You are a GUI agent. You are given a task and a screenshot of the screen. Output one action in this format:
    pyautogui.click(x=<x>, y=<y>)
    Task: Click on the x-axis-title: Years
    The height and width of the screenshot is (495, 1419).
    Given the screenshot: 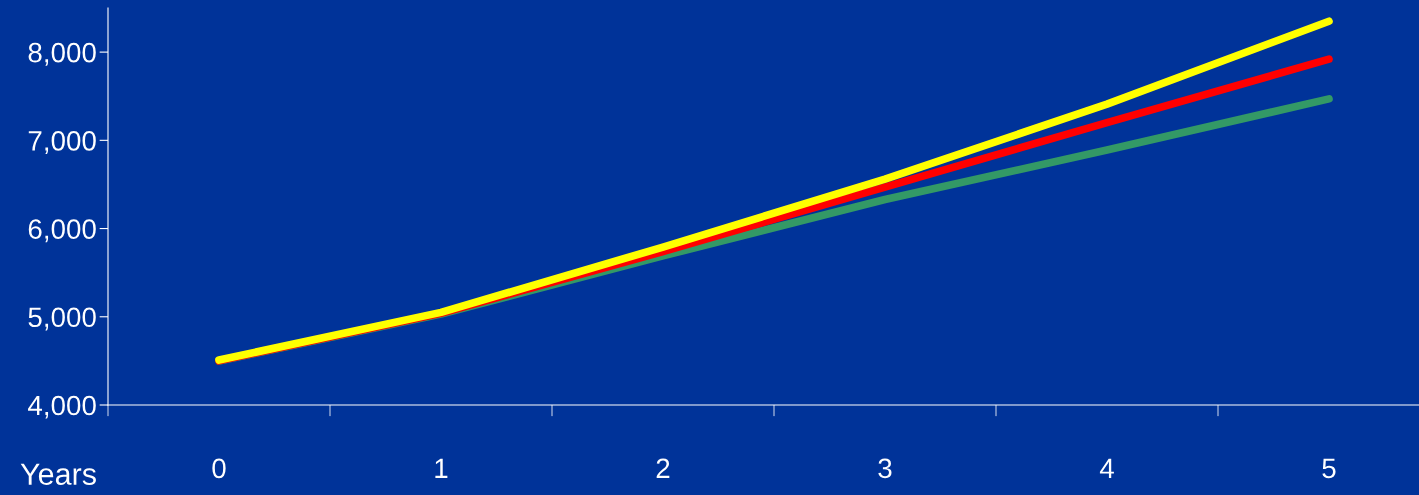 What is the action you would take?
    pyautogui.click(x=58, y=474)
    